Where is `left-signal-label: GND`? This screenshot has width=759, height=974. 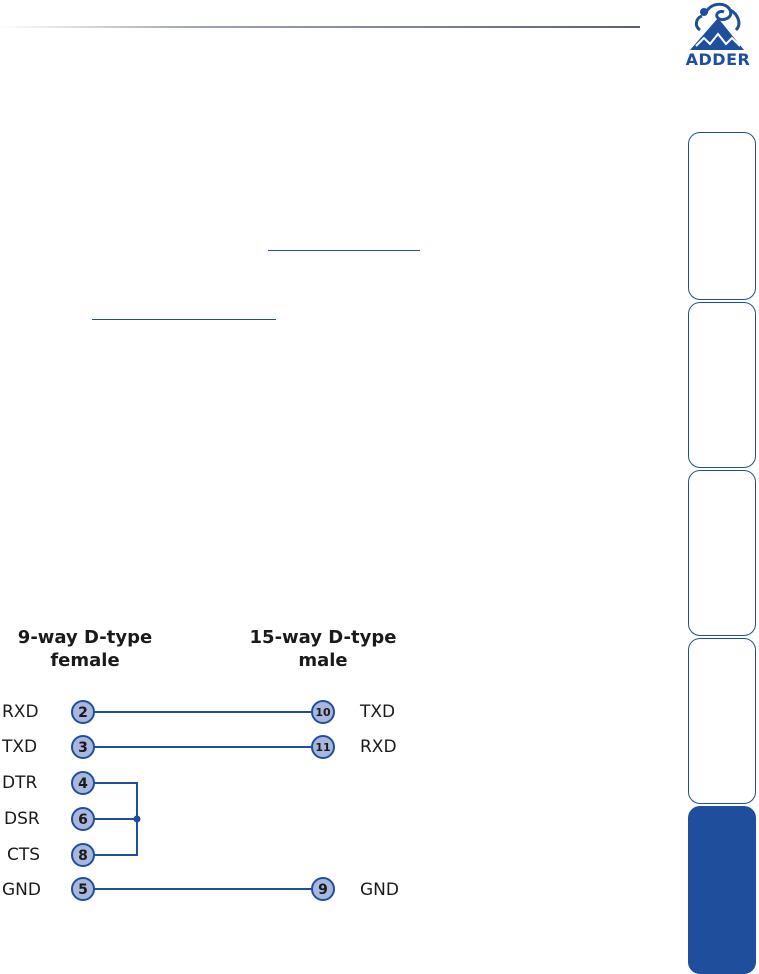
left-signal-label: GND is located at coordinates (21, 890).